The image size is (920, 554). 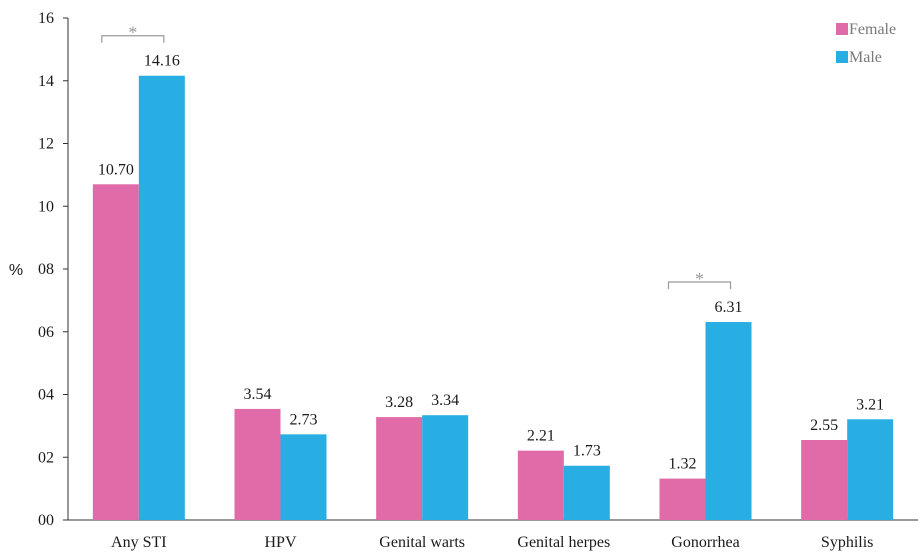 I want to click on y-tick-label: 04, so click(x=46, y=395).